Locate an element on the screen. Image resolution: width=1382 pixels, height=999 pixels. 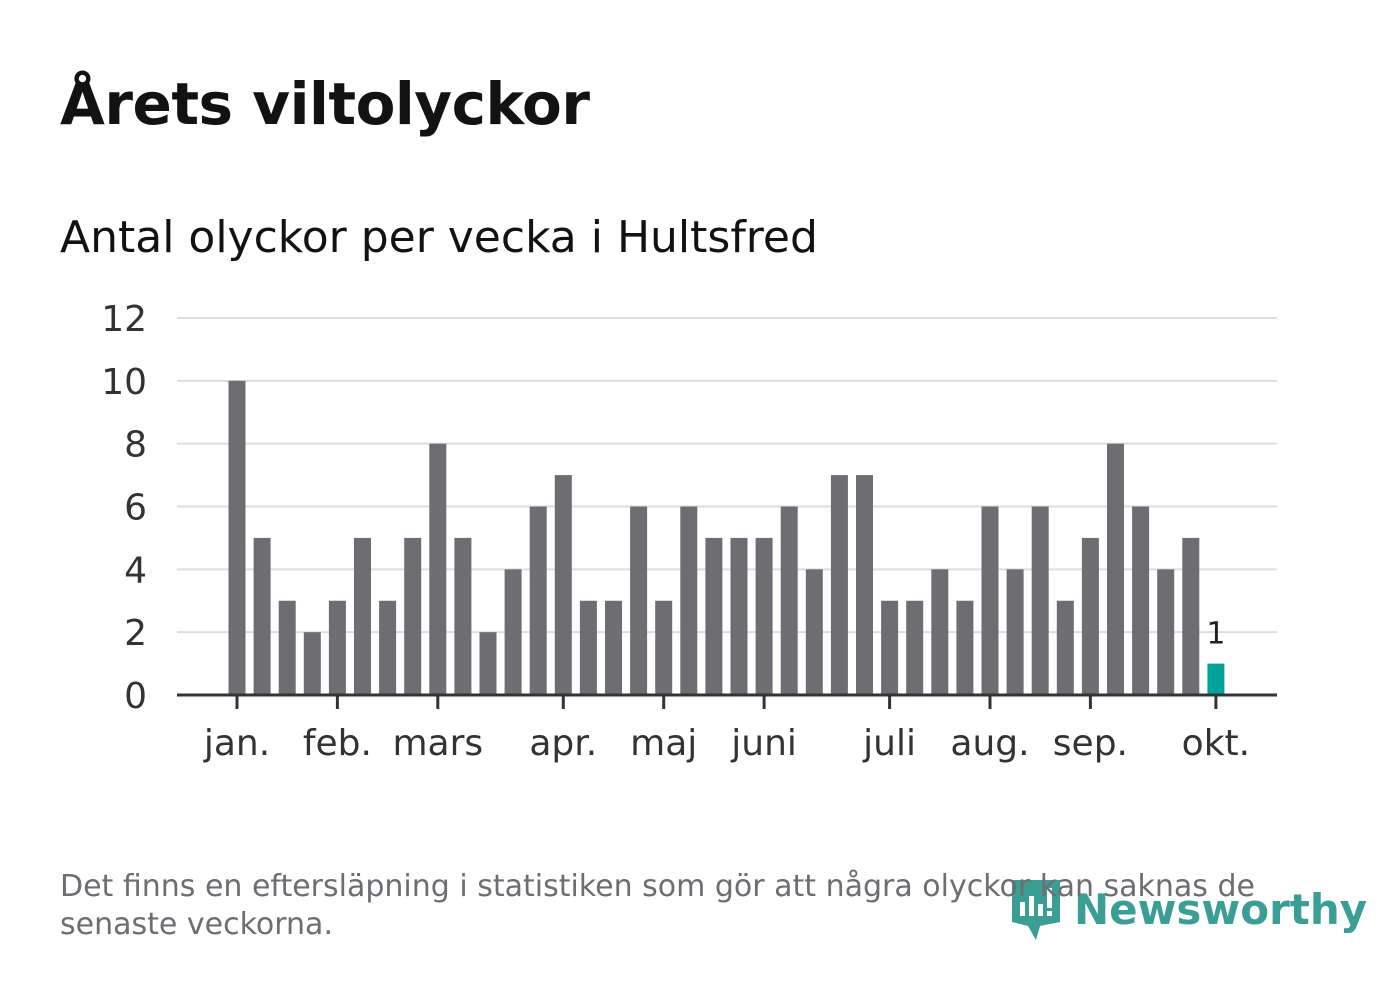
y-tick-label: 6 is located at coordinates (135, 508).